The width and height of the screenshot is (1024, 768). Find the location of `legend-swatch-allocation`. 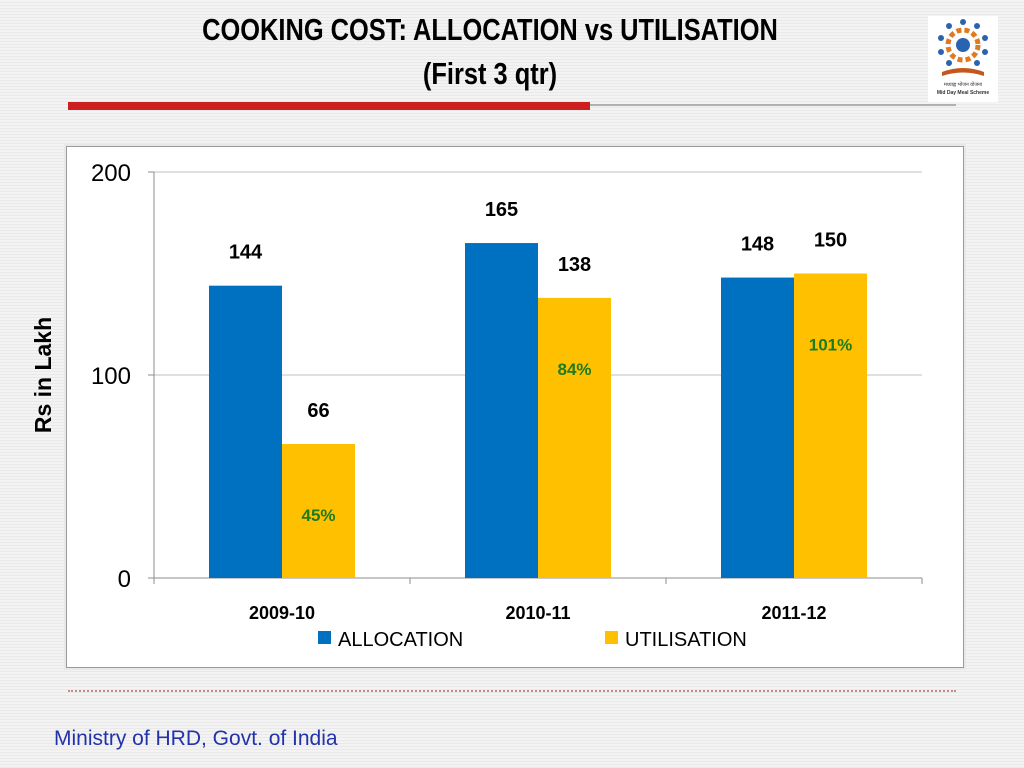

legend-swatch-allocation is located at coordinates (324, 637).